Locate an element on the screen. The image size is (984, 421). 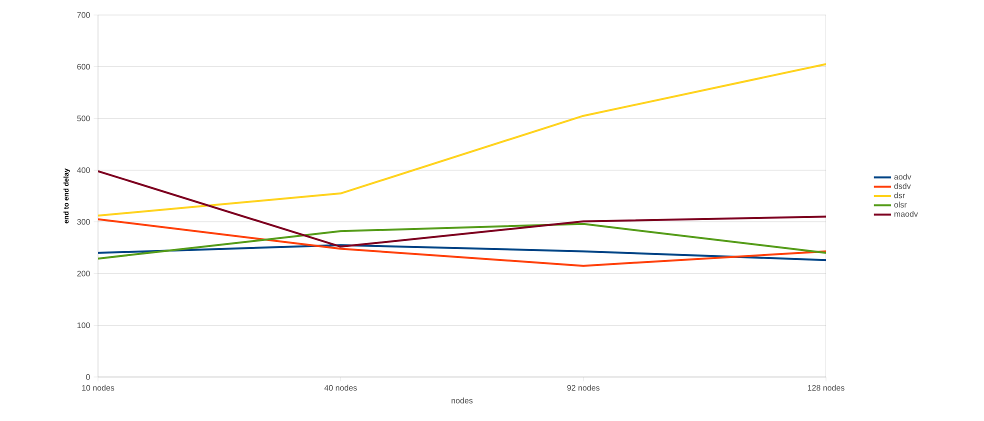
y-tick-label: 300 is located at coordinates (83, 222).